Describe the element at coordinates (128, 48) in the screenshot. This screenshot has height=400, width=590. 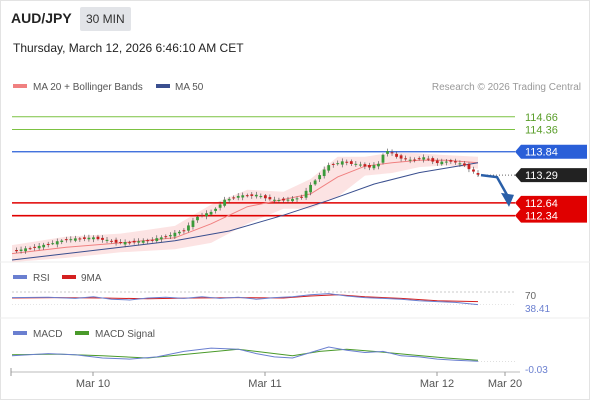
I see `chart-datetime: Thursday, March 12, 2026 6:46:10 AM CET` at that location.